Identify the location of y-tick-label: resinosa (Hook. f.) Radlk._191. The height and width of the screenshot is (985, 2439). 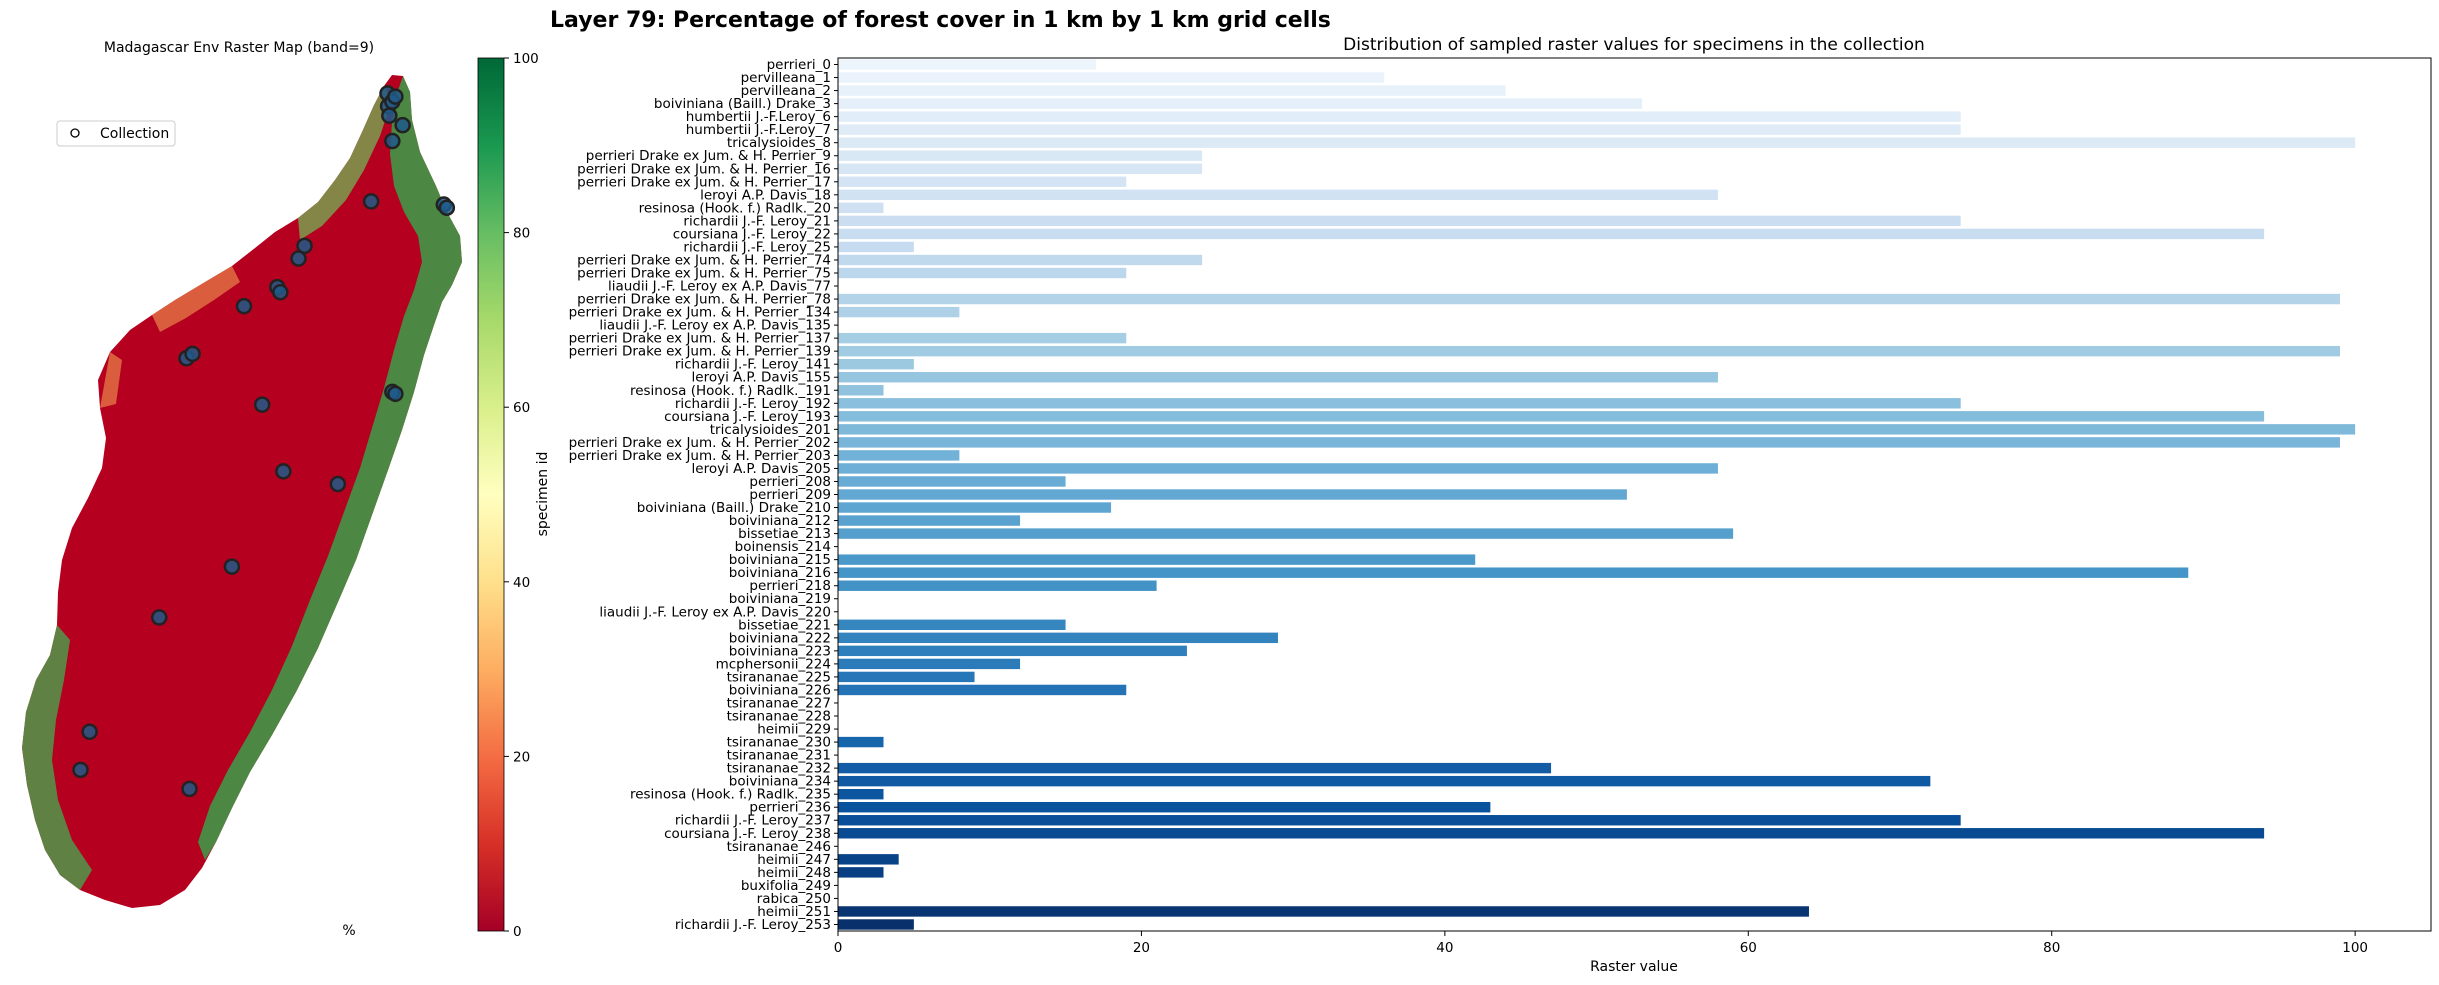
(730, 391).